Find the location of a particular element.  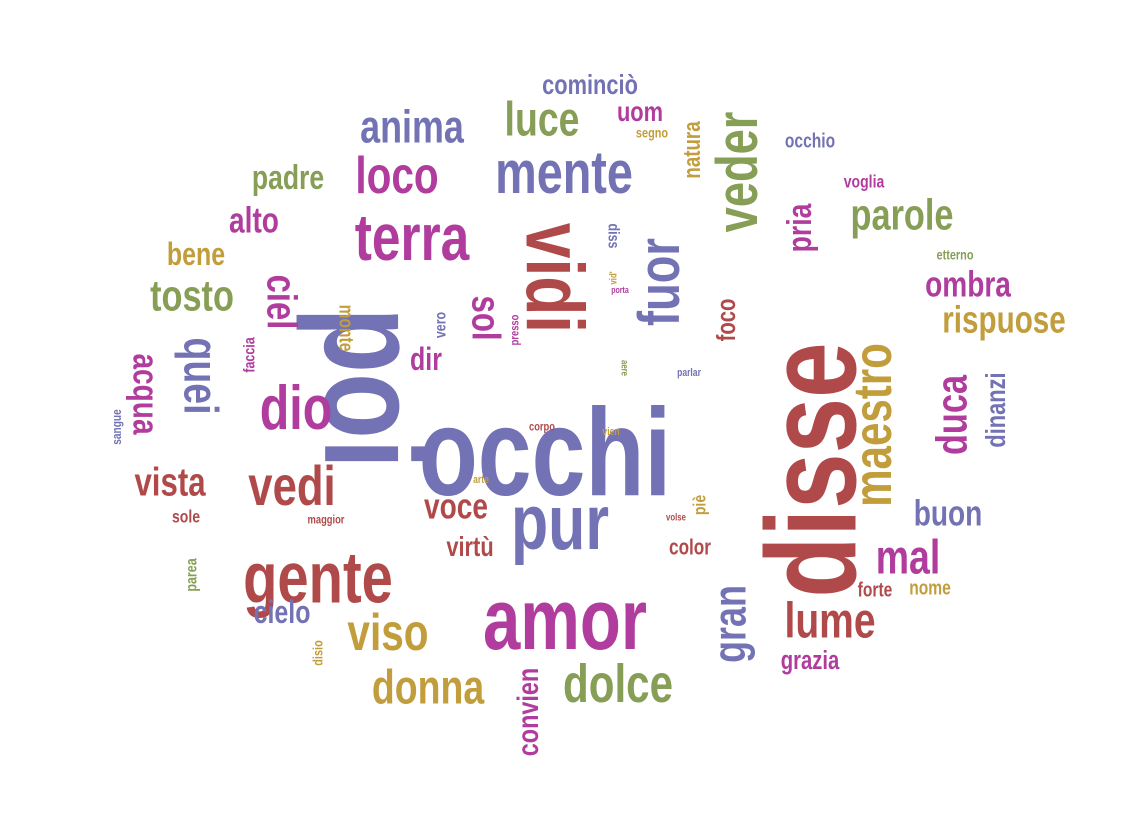

word-dolce: dolce is located at coordinates (618, 684).